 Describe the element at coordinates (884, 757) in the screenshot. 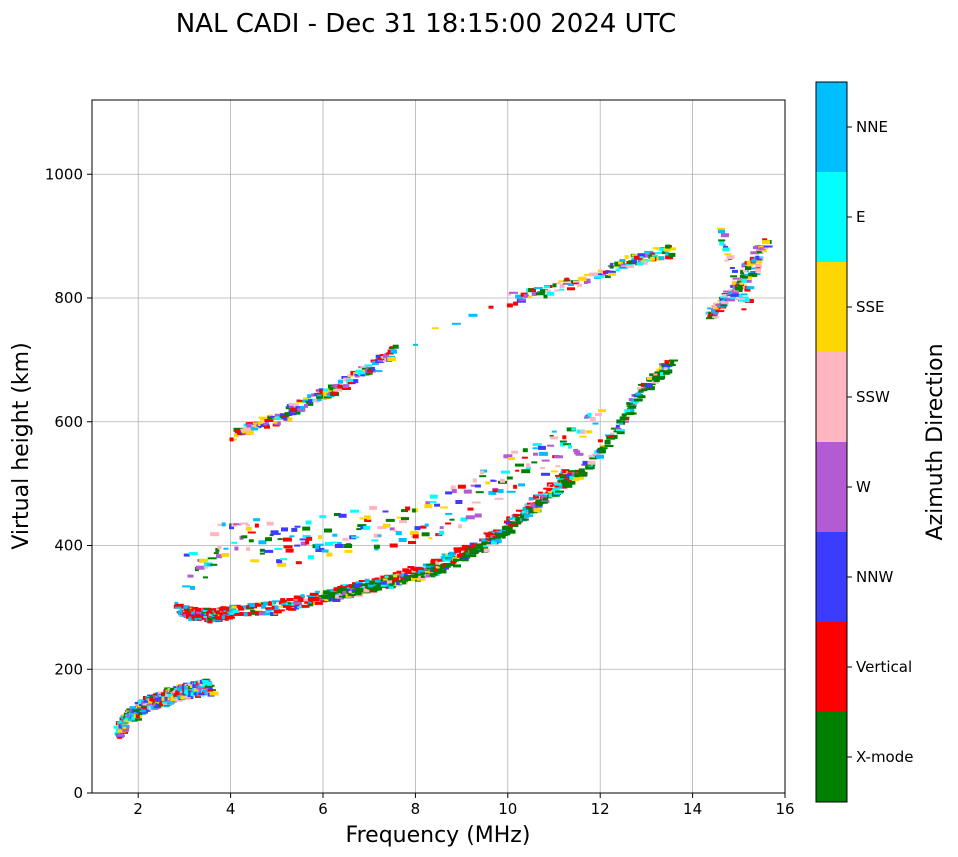

I see `colorbar-category-label: X-mode` at that location.